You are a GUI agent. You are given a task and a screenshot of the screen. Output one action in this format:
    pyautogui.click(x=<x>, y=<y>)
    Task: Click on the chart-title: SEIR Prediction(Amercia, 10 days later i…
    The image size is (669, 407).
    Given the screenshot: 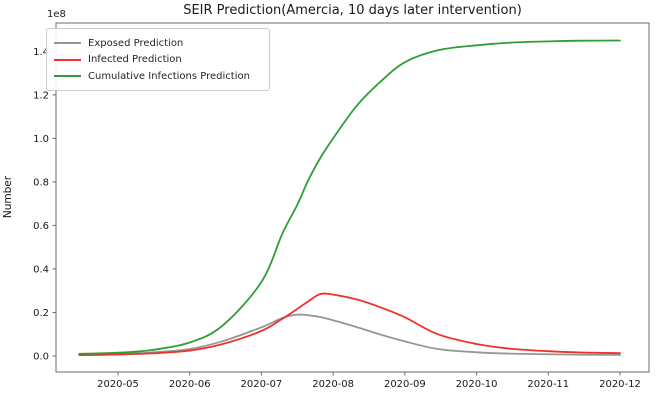 What is the action you would take?
    pyautogui.click(x=352, y=10)
    